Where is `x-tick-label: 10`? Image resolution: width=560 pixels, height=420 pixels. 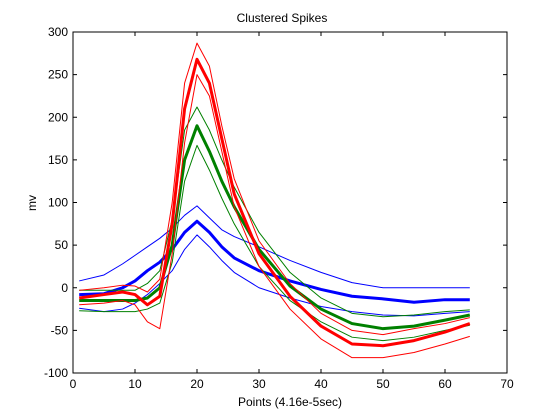 x-tick-label: 10 is located at coordinates (135, 384).